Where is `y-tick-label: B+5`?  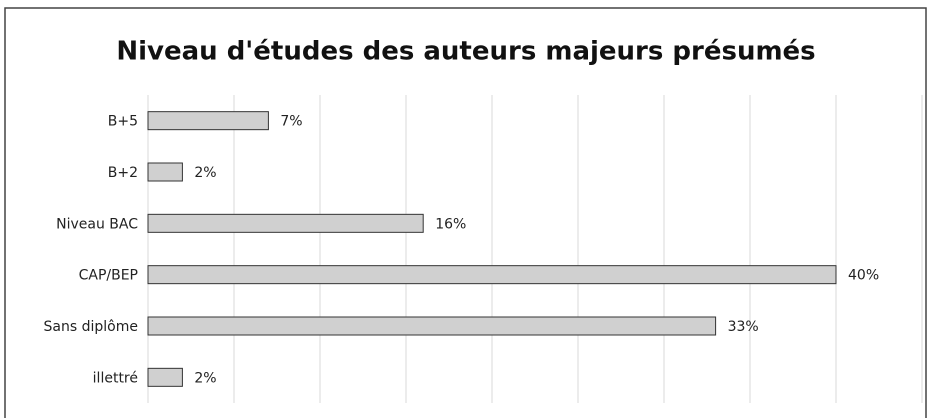
y-tick-label: B+5 is located at coordinates (123, 122).